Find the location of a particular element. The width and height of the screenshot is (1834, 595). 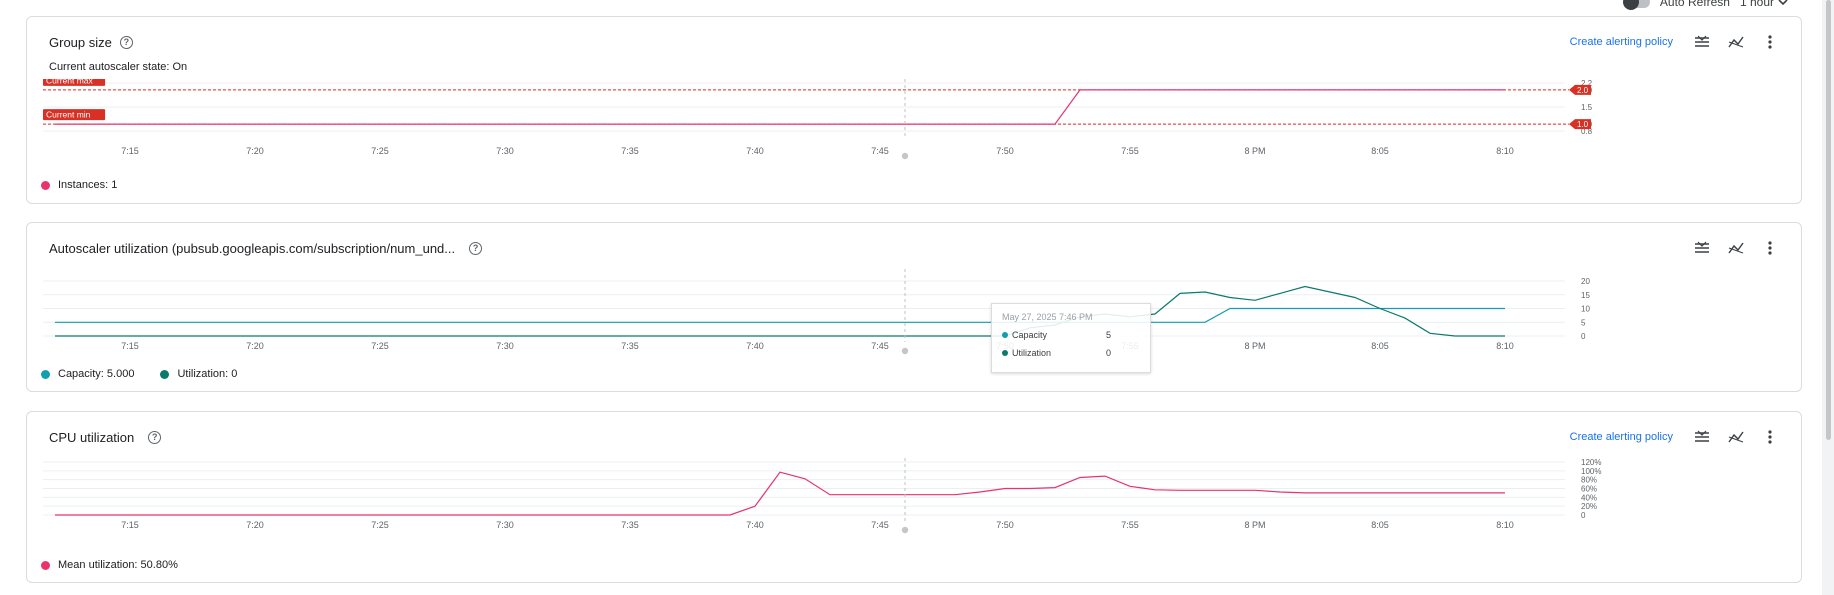

y-tick-label: 80% is located at coordinates (1589, 480).